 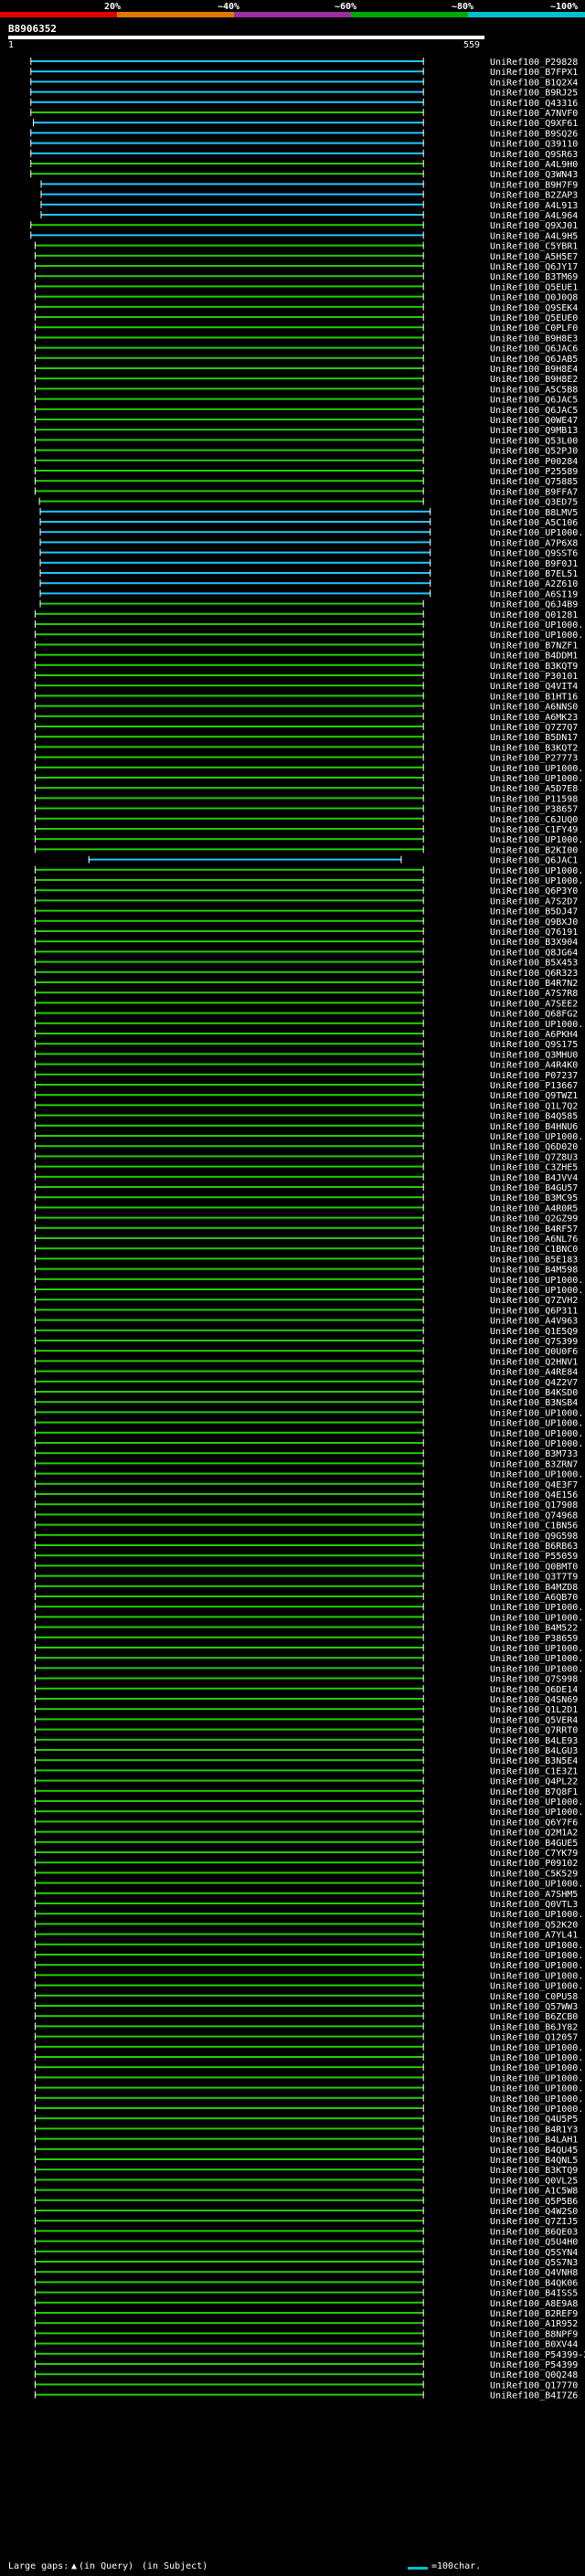 I want to click on hit-row: UniRef100_Q6P311, so click(x=306, y=1311).